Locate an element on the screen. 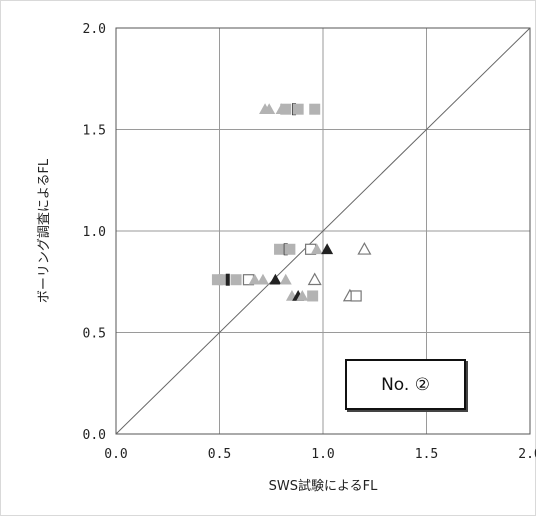 This screenshot has height=516, width=536. x-tick-label: 0.0 is located at coordinates (115, 454).